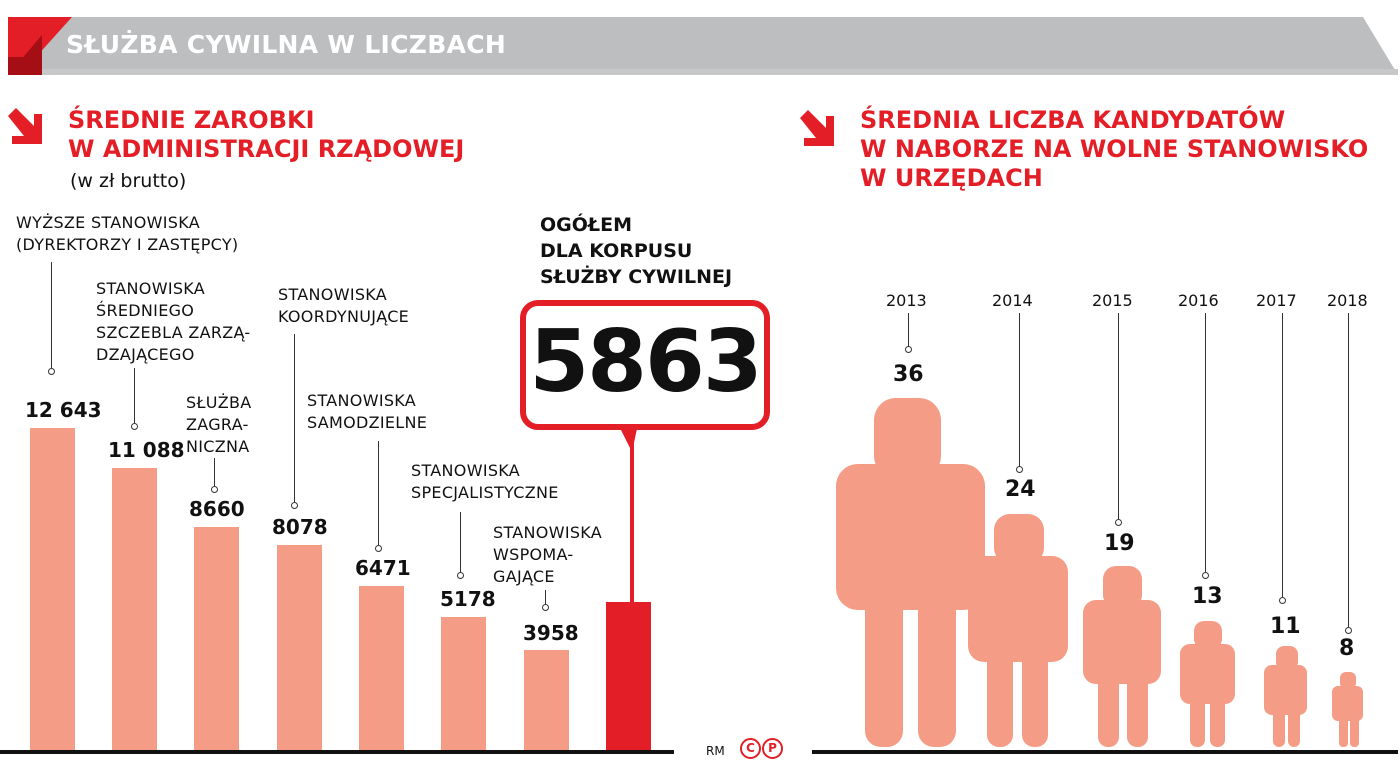 This screenshot has width=1400, height=761. What do you see at coordinates (286, 44) in the screenshot?
I see `banner-title: SŁUŻBA CYWILNA W LICZBACH` at bounding box center [286, 44].